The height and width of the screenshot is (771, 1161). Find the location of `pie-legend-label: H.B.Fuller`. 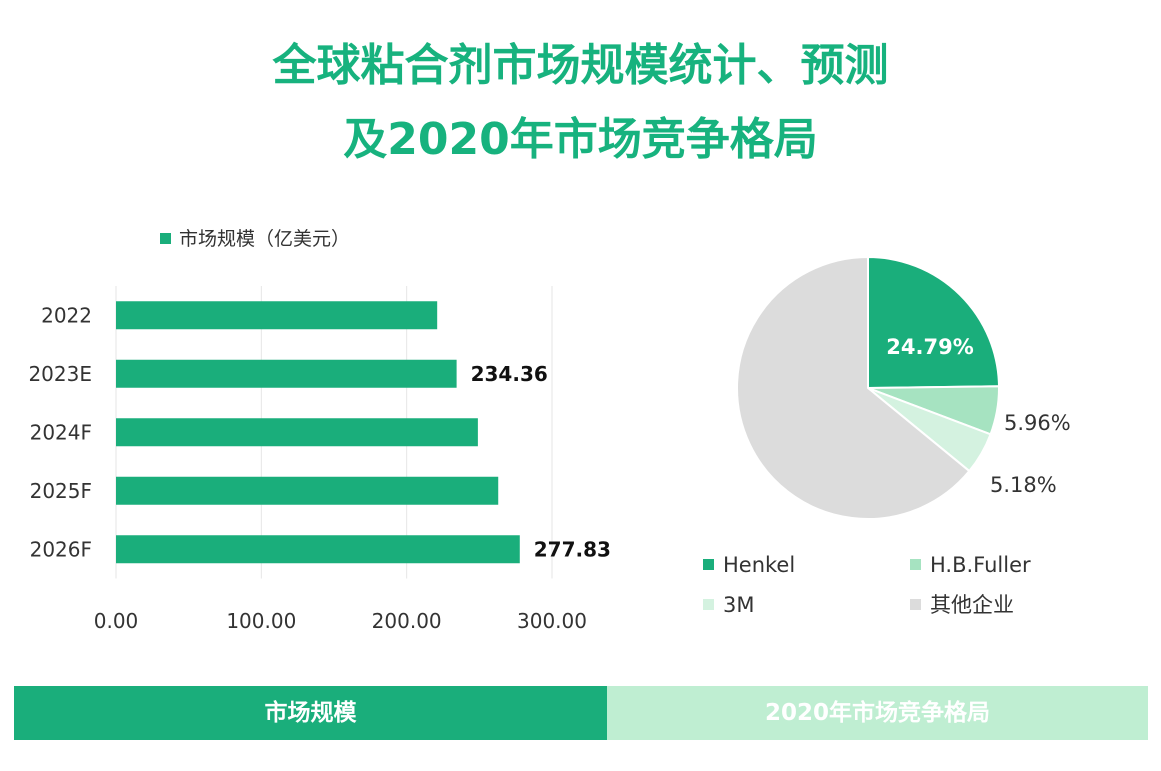

pie-legend-label: H.B.Fuller is located at coordinates (980, 565).